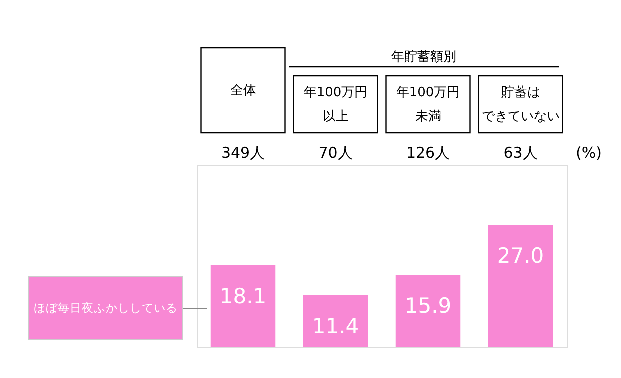  Describe the element at coordinates (424, 57) in the screenshot. I see `text: 年貯蓄額別` at that location.